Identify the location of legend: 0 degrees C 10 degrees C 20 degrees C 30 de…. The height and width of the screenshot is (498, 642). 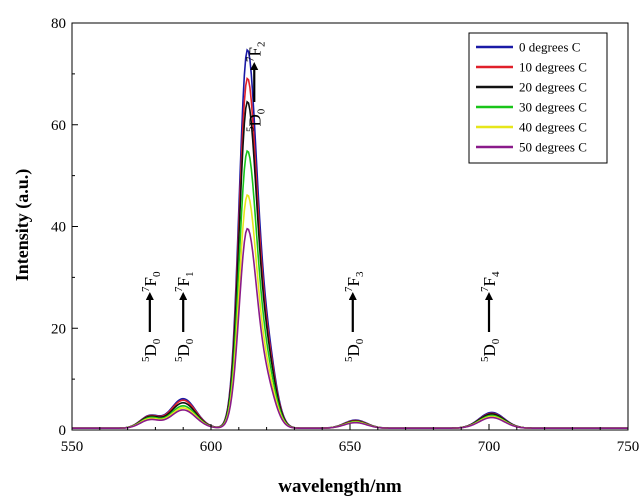
(538, 98).